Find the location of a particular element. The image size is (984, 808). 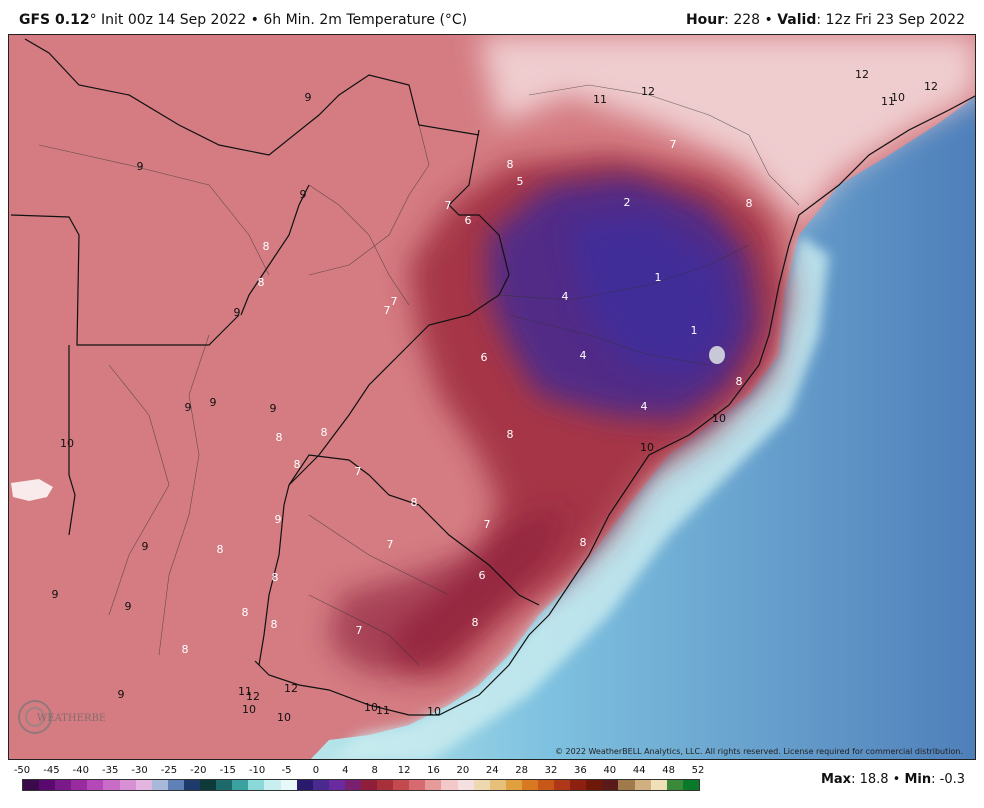

legend-colorbar is located at coordinates (361, 785).